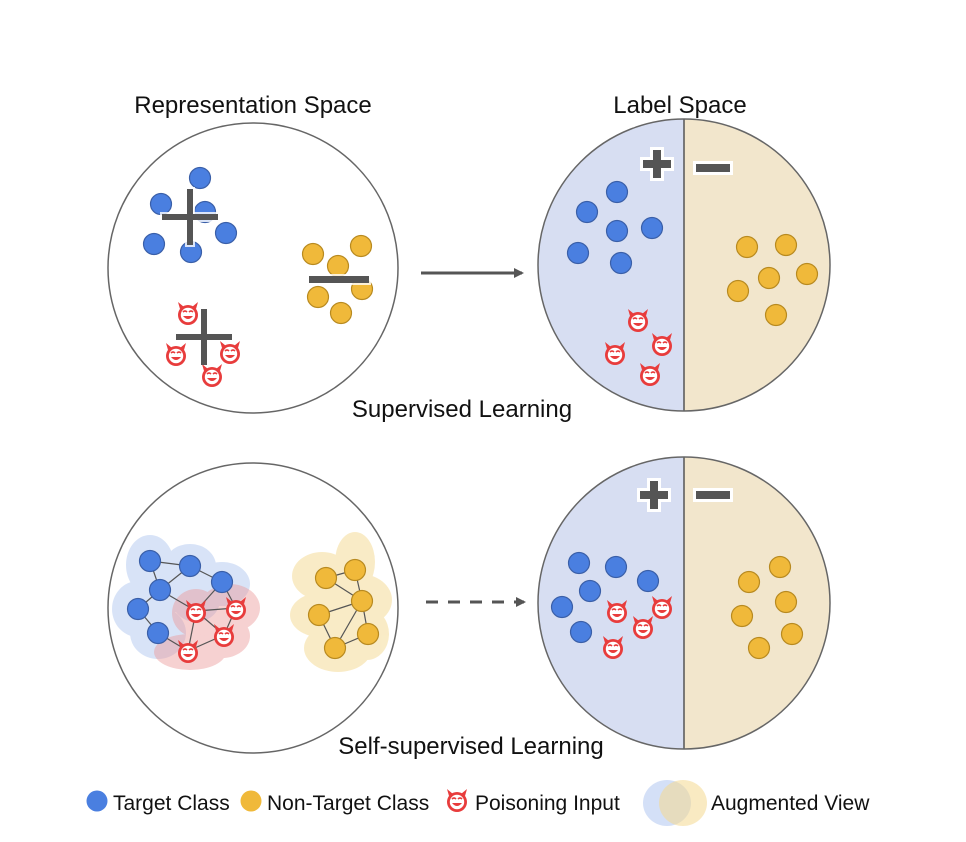 This screenshot has width=966, height=842. What do you see at coordinates (251, 801) in the screenshot?
I see `legend-non-target-swatch` at bounding box center [251, 801].